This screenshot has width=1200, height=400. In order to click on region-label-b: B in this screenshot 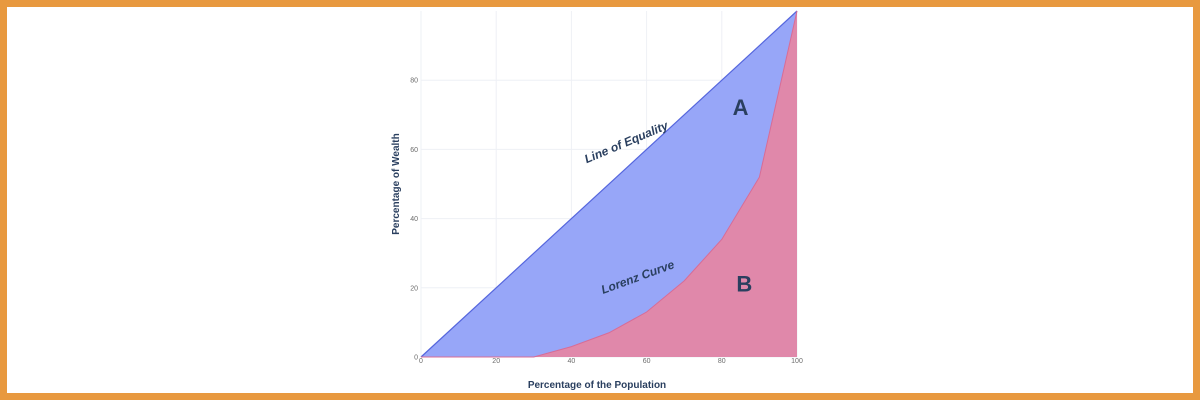, I will do `click(744, 283)`.